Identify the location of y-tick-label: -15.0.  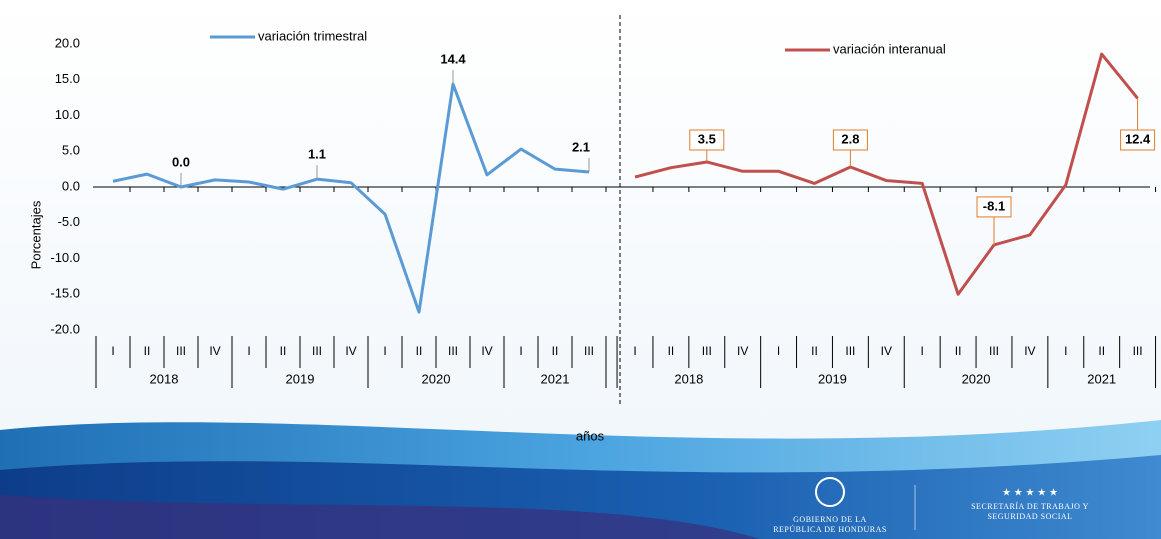
(65, 293).